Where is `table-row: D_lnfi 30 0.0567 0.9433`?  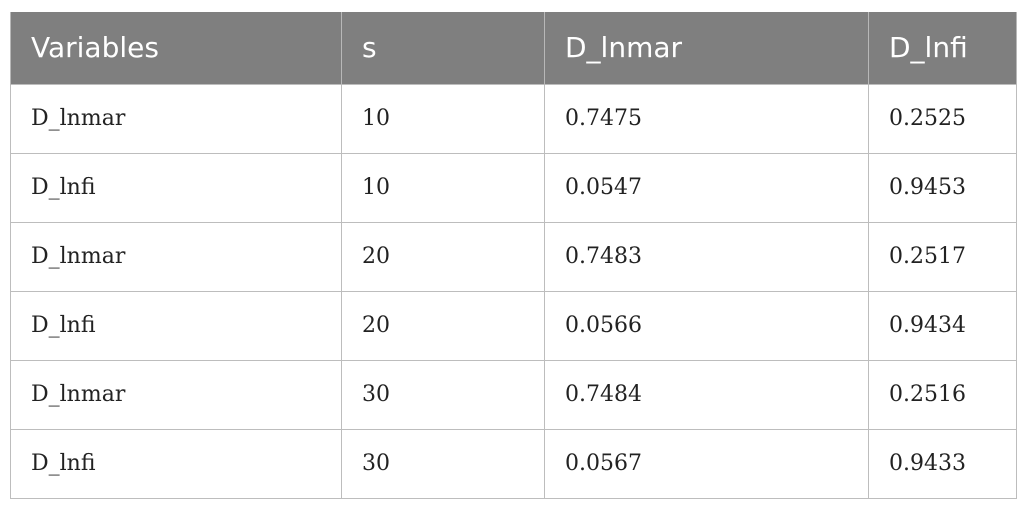 table-row: D_lnfi 30 0.0567 0.9433 is located at coordinates (513, 463).